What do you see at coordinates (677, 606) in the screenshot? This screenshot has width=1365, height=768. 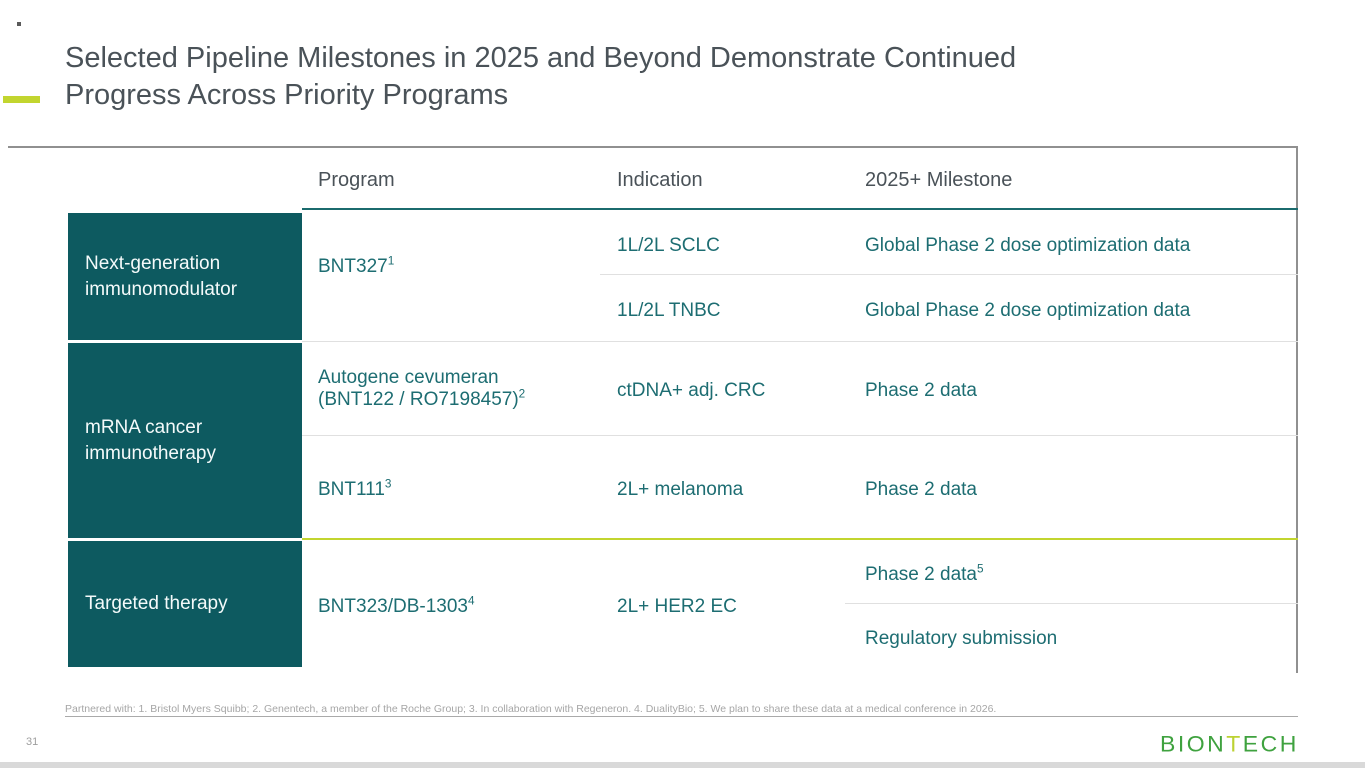 I see `indication-cell-her2-ec: 2L+ HER2 EC` at bounding box center [677, 606].